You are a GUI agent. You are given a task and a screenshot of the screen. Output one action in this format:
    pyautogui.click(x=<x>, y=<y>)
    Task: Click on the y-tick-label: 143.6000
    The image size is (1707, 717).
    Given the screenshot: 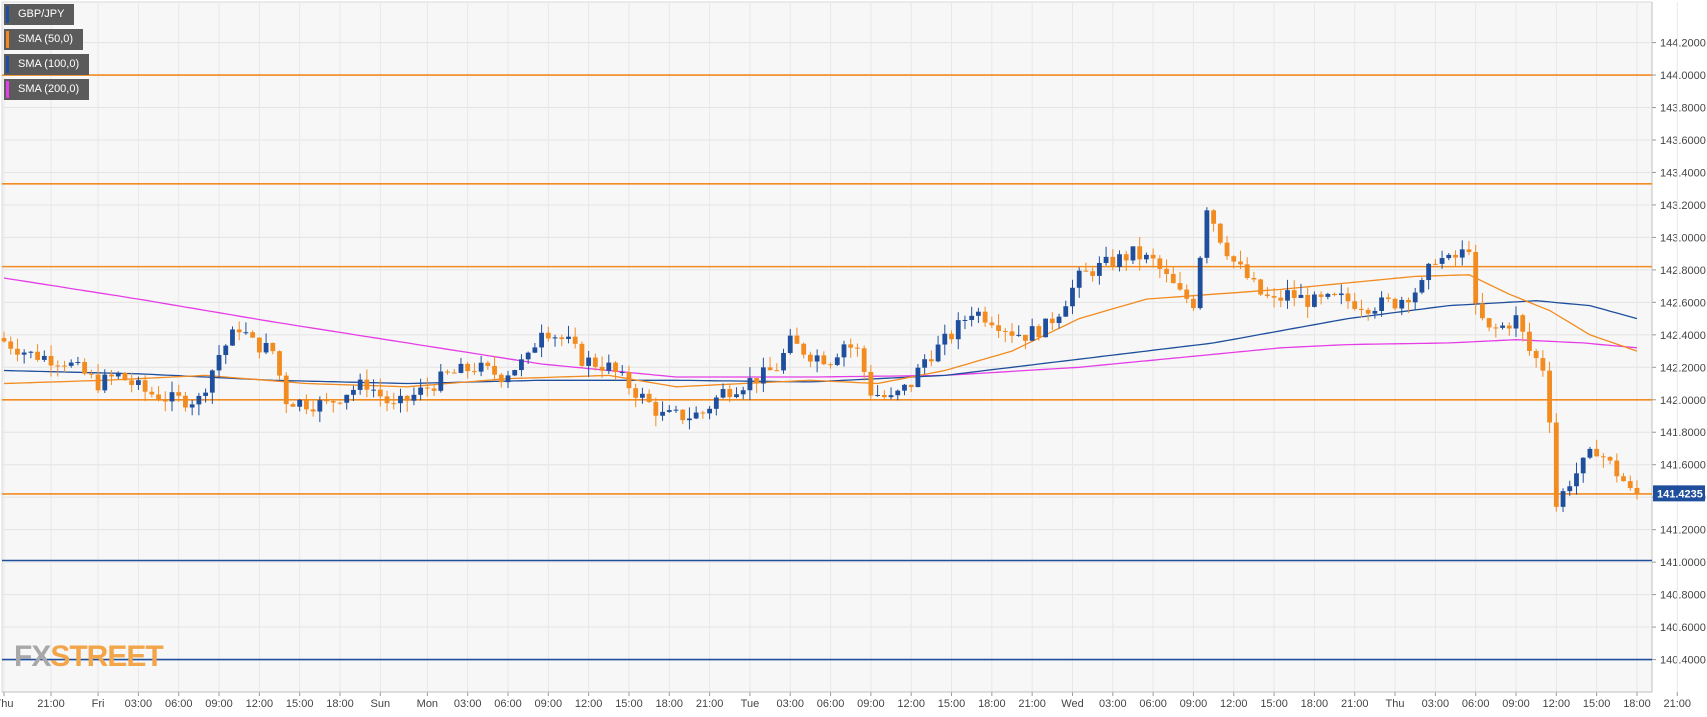 What is the action you would take?
    pyautogui.click(x=1683, y=141)
    